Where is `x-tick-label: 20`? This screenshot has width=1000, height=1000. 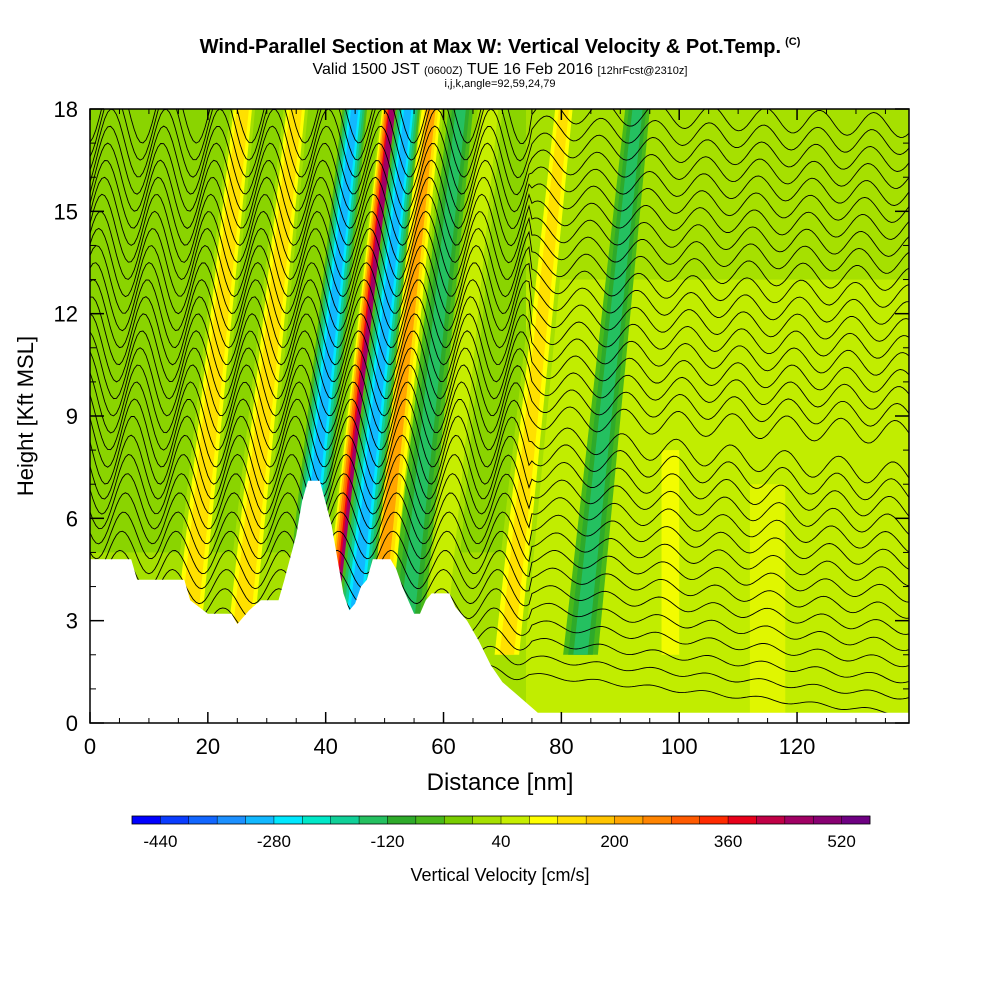 x-tick-label: 20 is located at coordinates (208, 746).